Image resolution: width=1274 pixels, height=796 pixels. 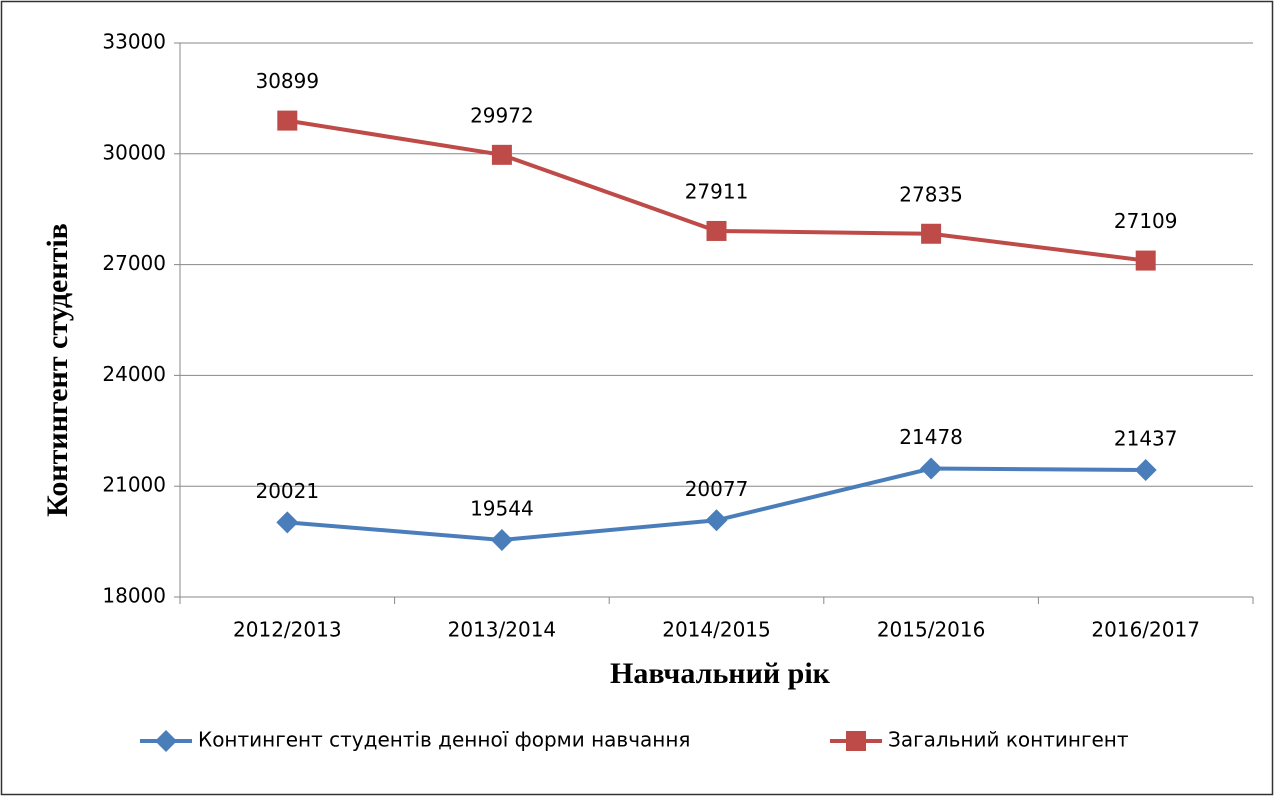 I want to click on x-tick-label: 2016/2017, so click(x=1145, y=630).